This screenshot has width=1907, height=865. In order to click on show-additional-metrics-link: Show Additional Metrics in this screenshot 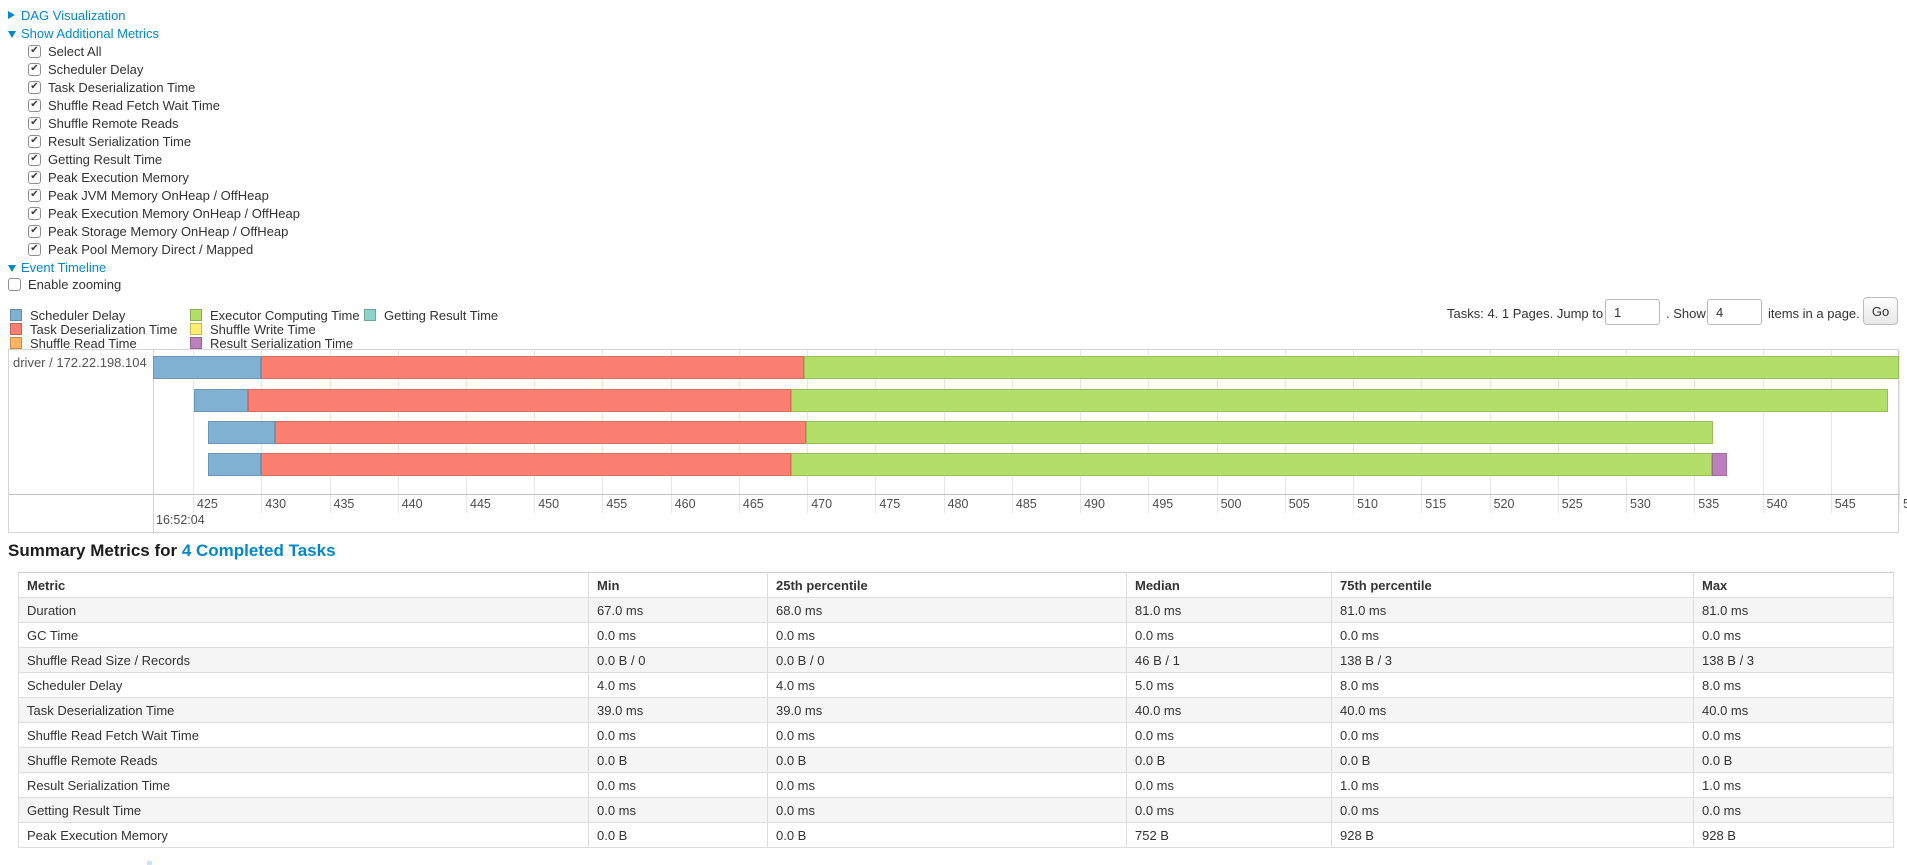, I will do `click(90, 33)`.